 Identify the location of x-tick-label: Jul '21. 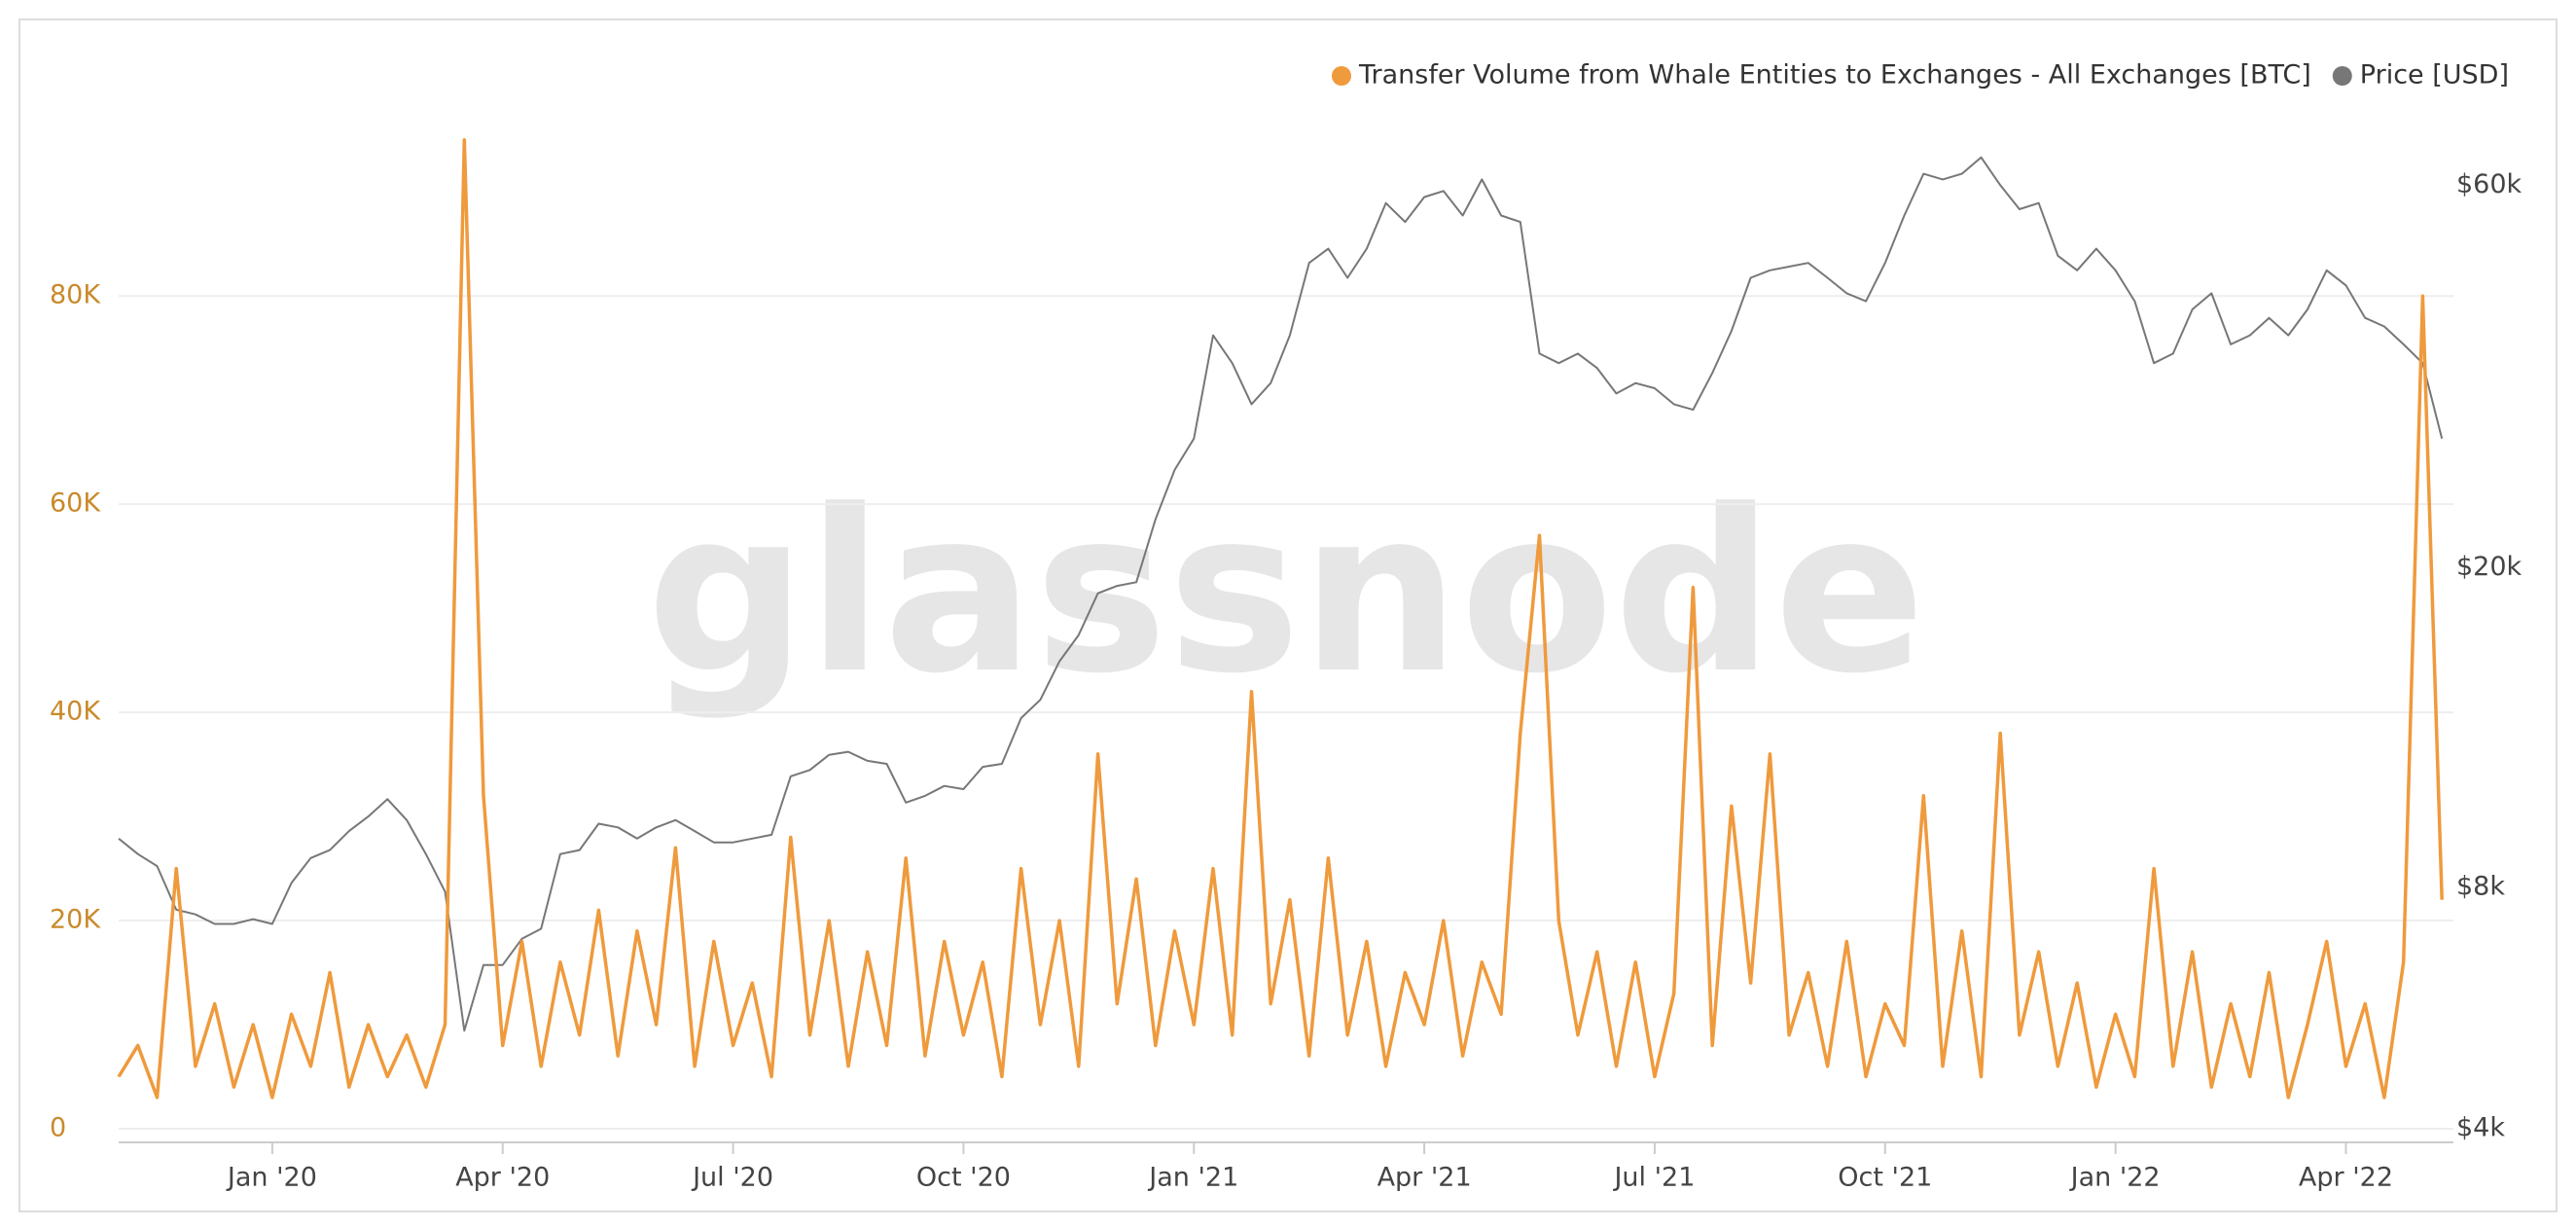
(1653, 1178).